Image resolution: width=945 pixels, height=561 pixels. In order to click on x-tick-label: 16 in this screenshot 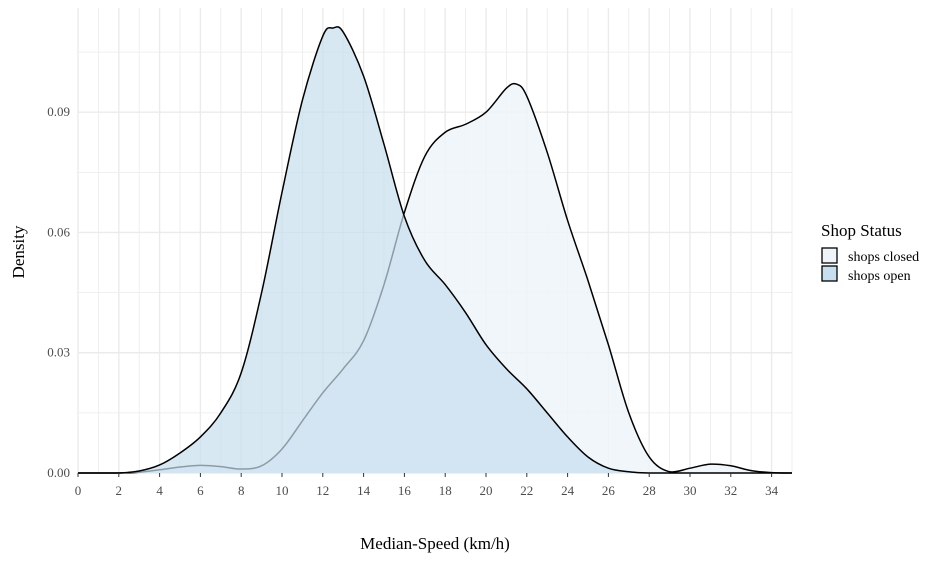, I will do `click(405, 490)`.